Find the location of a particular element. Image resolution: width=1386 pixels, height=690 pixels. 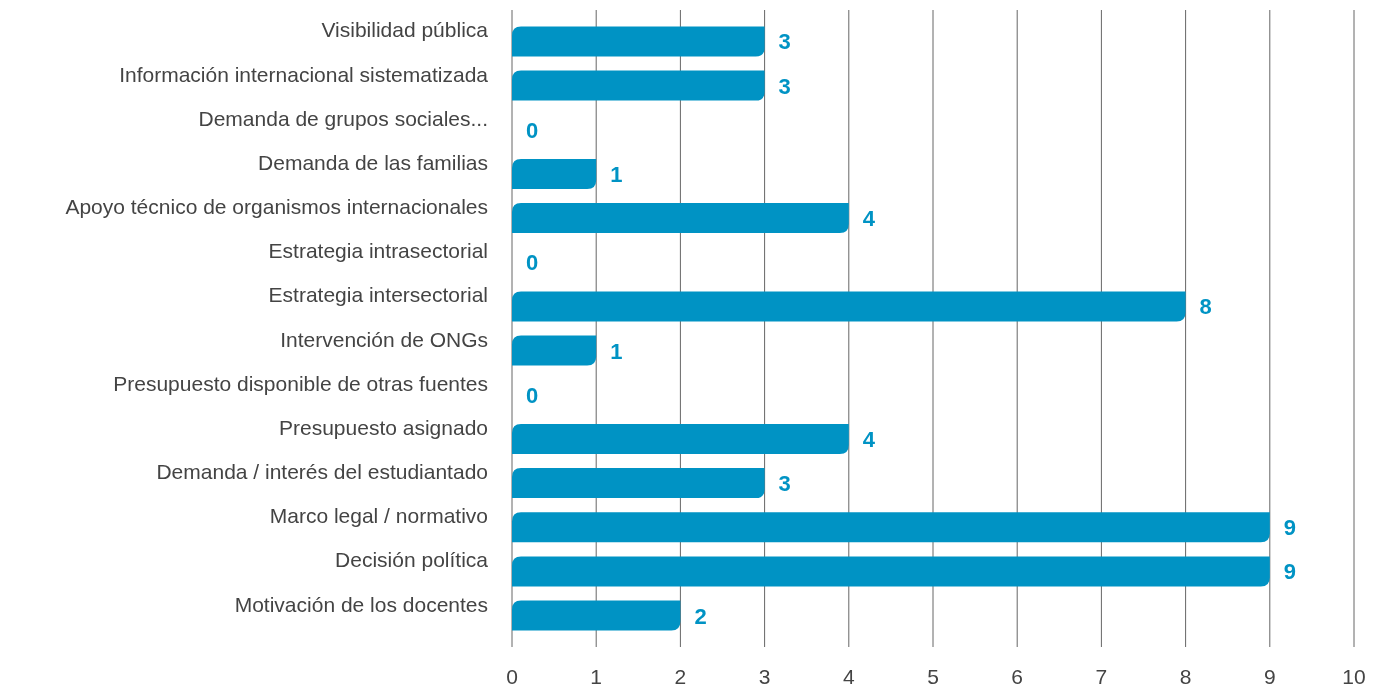

y-tick-label: Información internacional sistematizada is located at coordinates (304, 74).